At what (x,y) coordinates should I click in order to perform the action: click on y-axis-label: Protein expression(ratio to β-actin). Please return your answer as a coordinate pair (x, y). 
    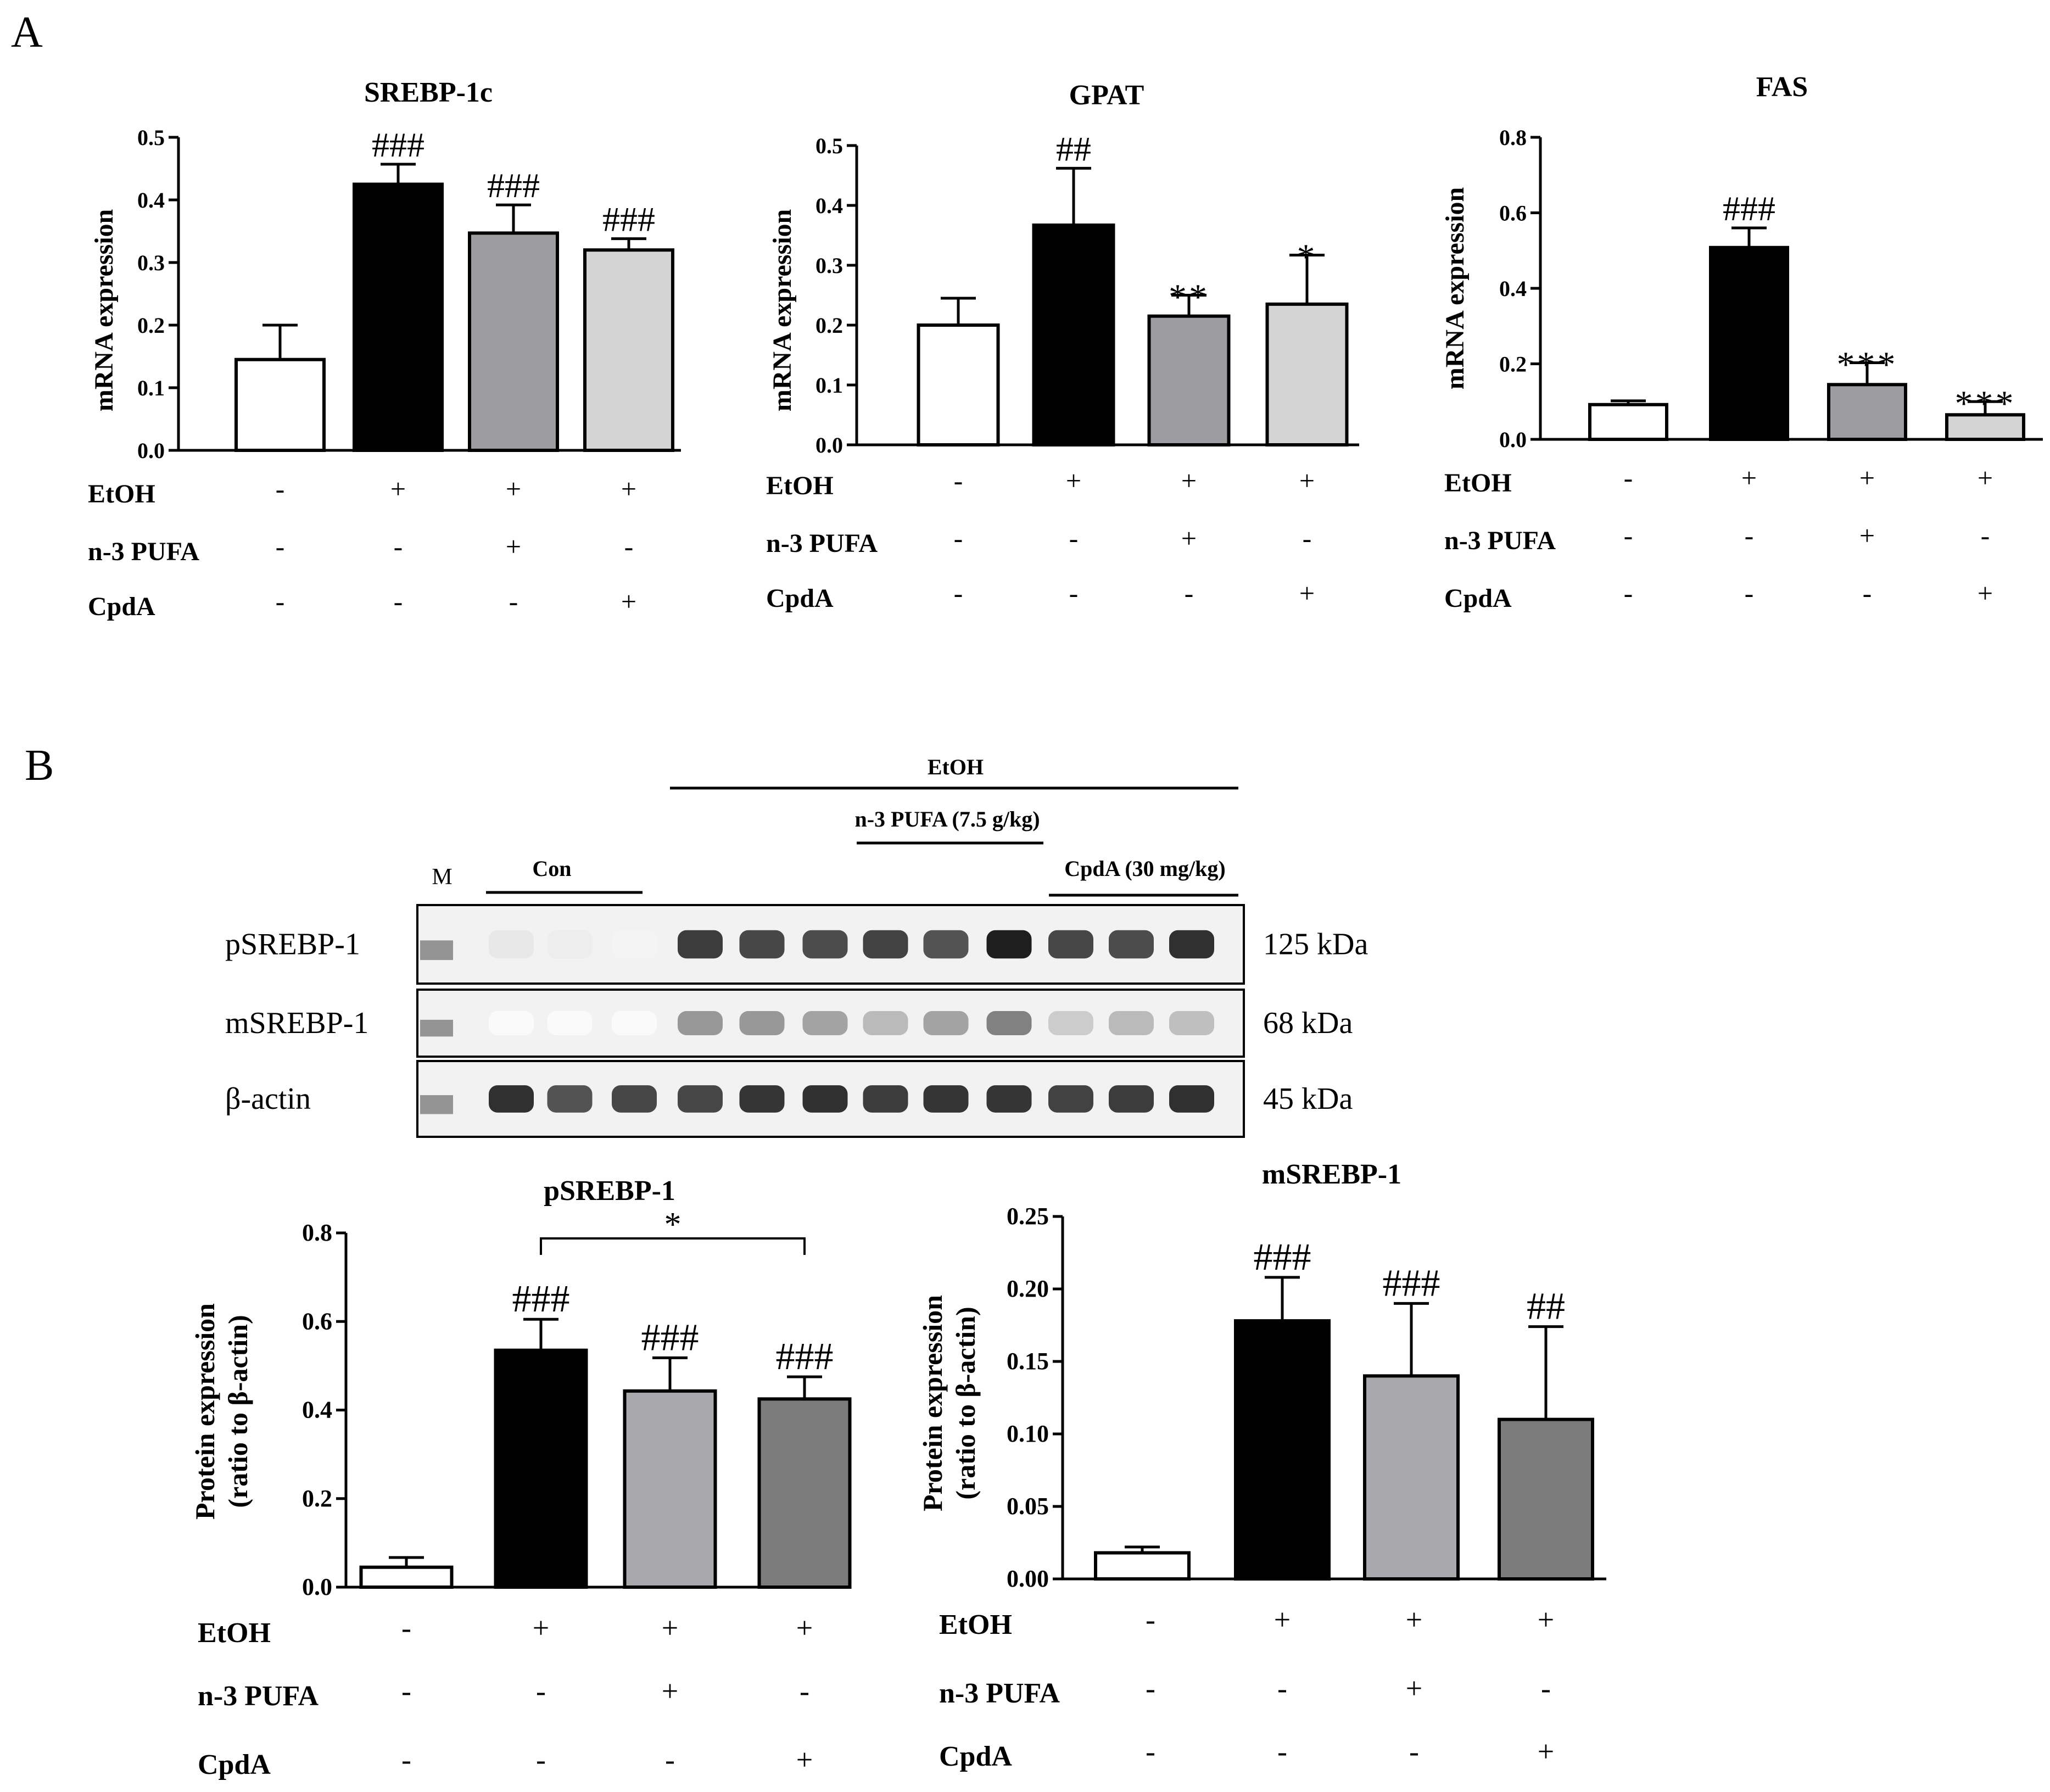
    Looking at the image, I should click on (949, 1403).